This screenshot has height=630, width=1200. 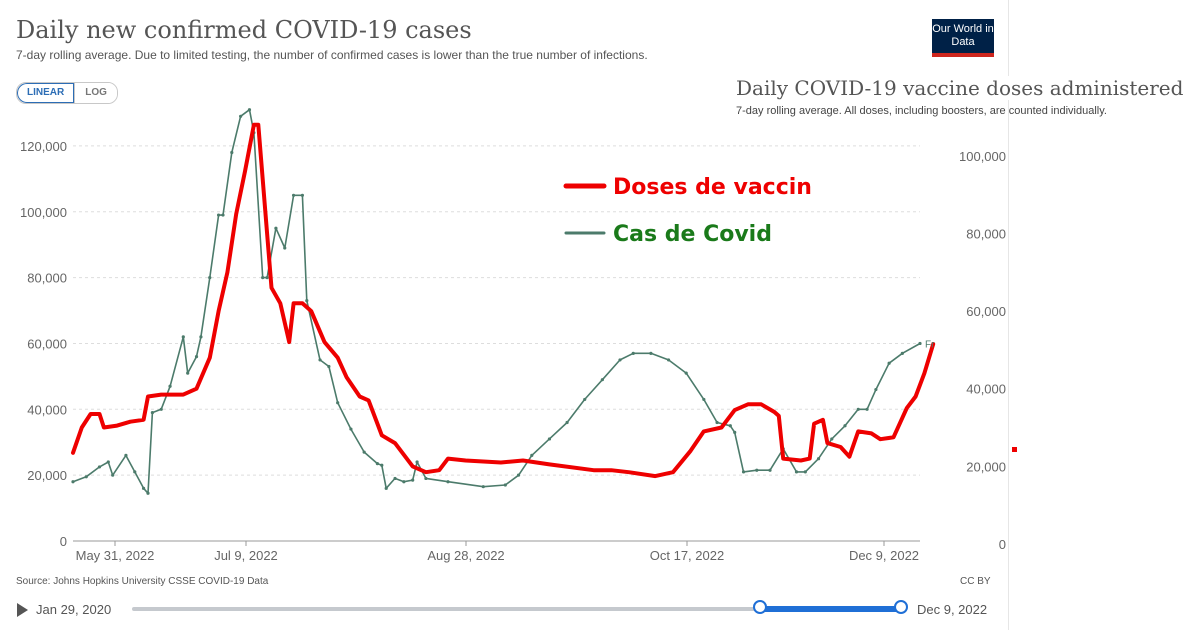 What do you see at coordinates (901, 607) in the screenshot?
I see `timeline-end-handle` at bounding box center [901, 607].